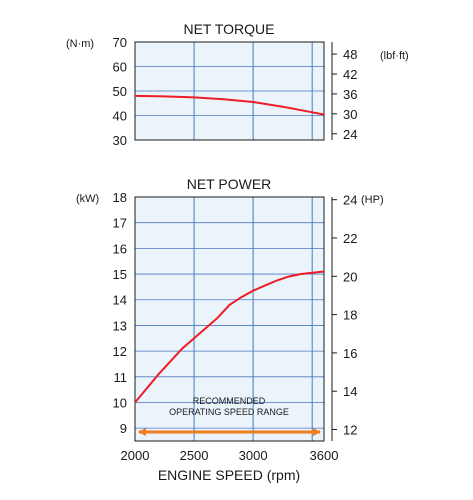 This screenshot has height=500, width=473. Describe the element at coordinates (194, 455) in the screenshot. I see `x-tick-label: 2500` at that location.